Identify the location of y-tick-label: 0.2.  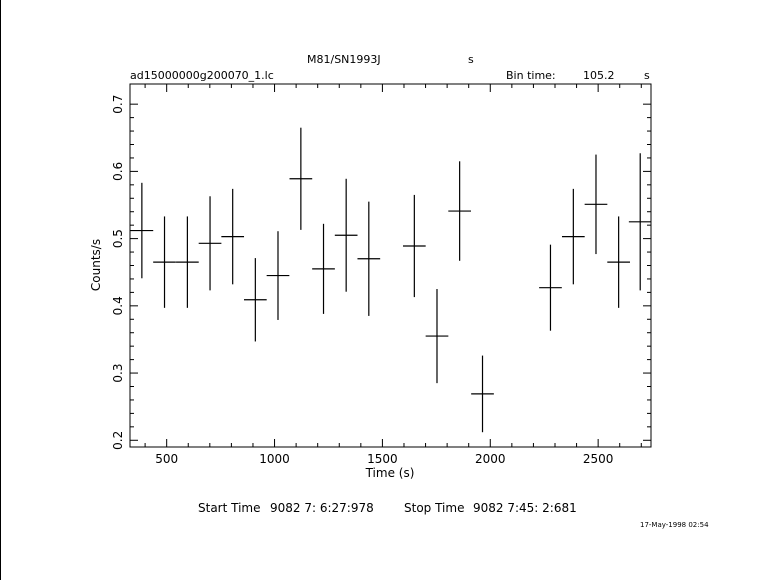
(118, 440).